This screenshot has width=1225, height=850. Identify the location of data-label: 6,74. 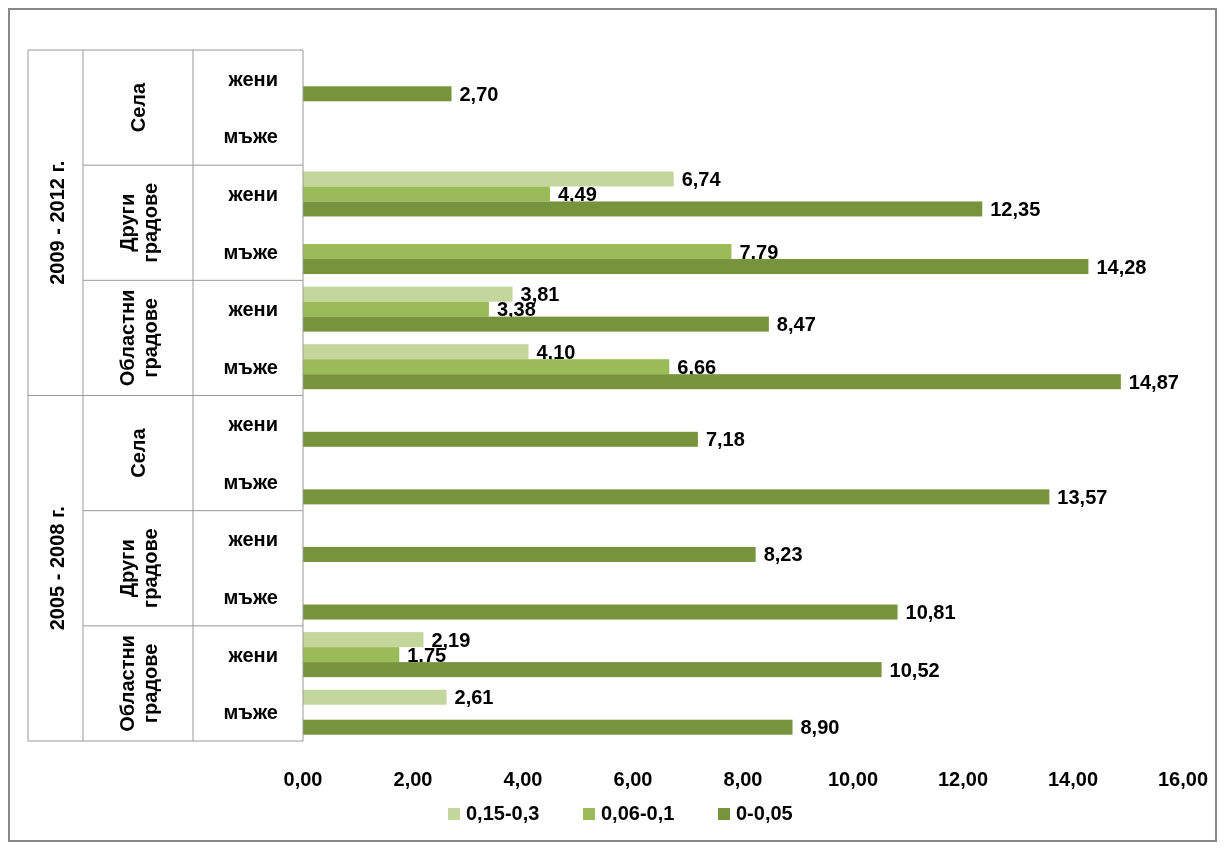
(701, 178).